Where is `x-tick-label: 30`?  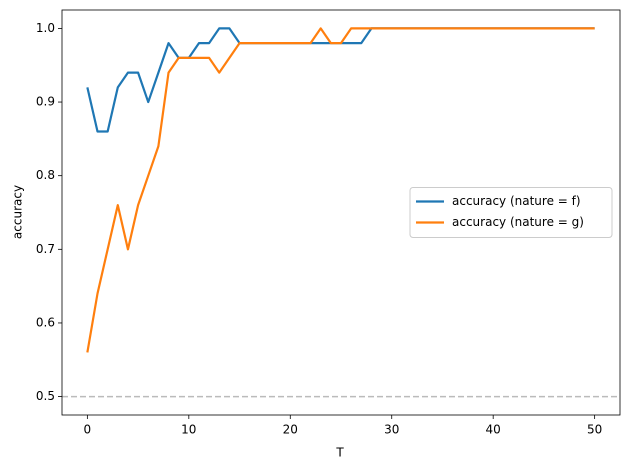
x-tick-label: 30 is located at coordinates (391, 430).